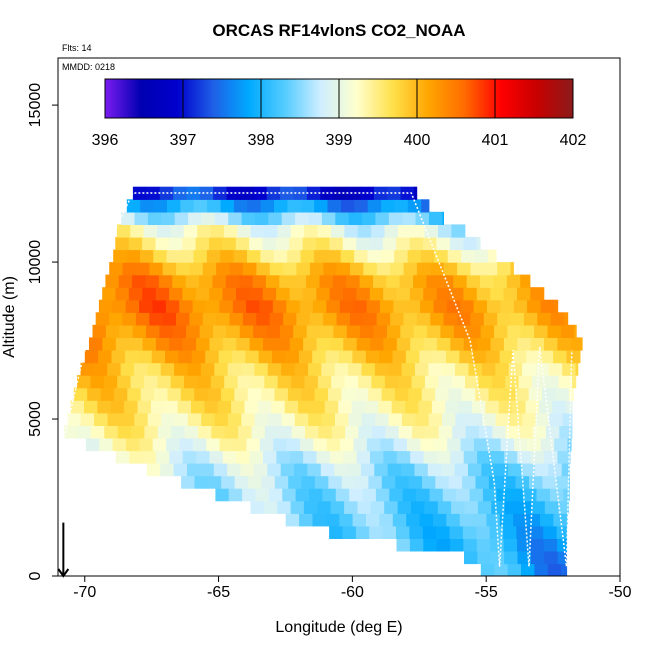 The width and height of the screenshot is (650, 650). What do you see at coordinates (573, 140) in the screenshot?
I see `colorbar-tick-label: 402` at bounding box center [573, 140].